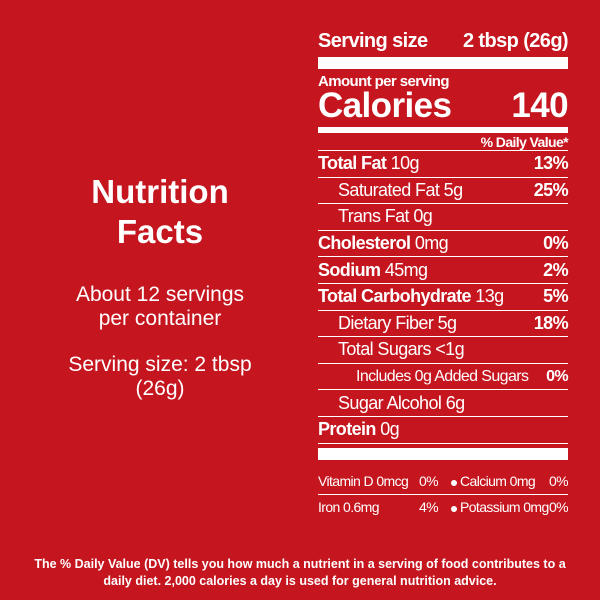 The width and height of the screenshot is (600, 600). I want to click on nutrient-row: Total Fat 10g 13%, so click(443, 164).